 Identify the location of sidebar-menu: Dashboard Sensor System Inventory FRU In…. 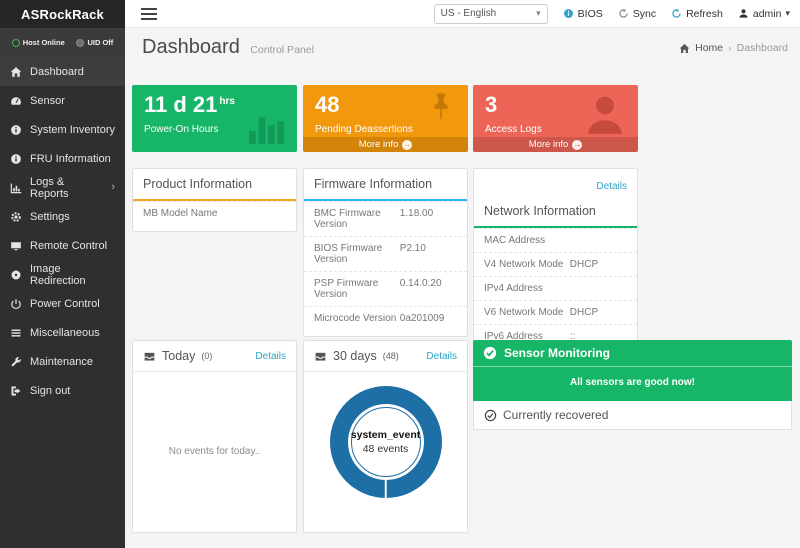
(62, 231).